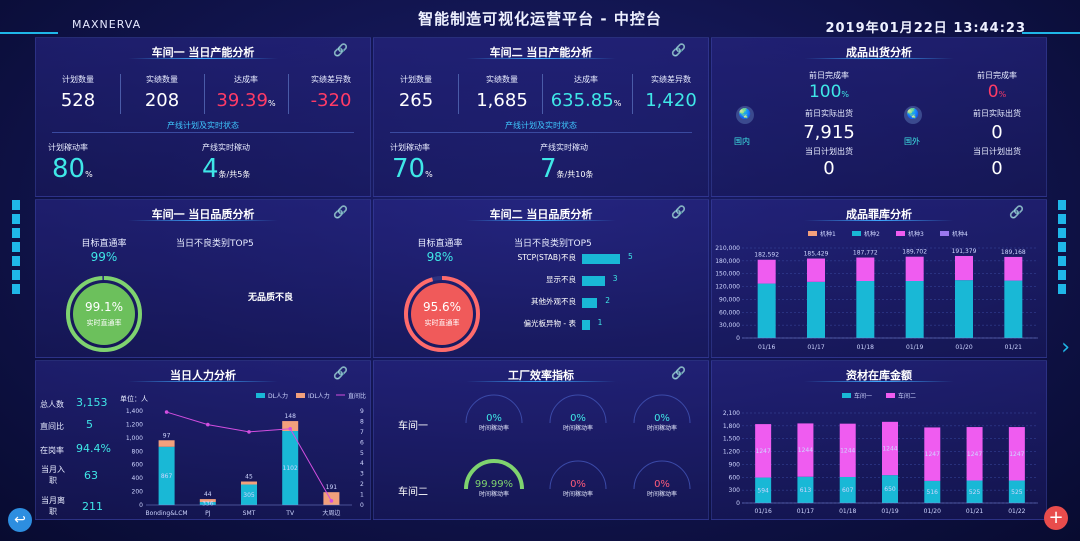 The width and height of the screenshot is (1080, 541). I want to click on l-plan-label: 当日计划出货, so click(829, 151).